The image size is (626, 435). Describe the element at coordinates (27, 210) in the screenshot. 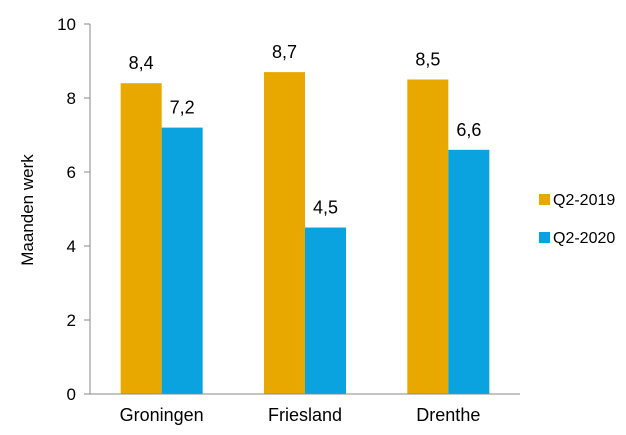

I see `y-axis-label: Maanden werk` at that location.